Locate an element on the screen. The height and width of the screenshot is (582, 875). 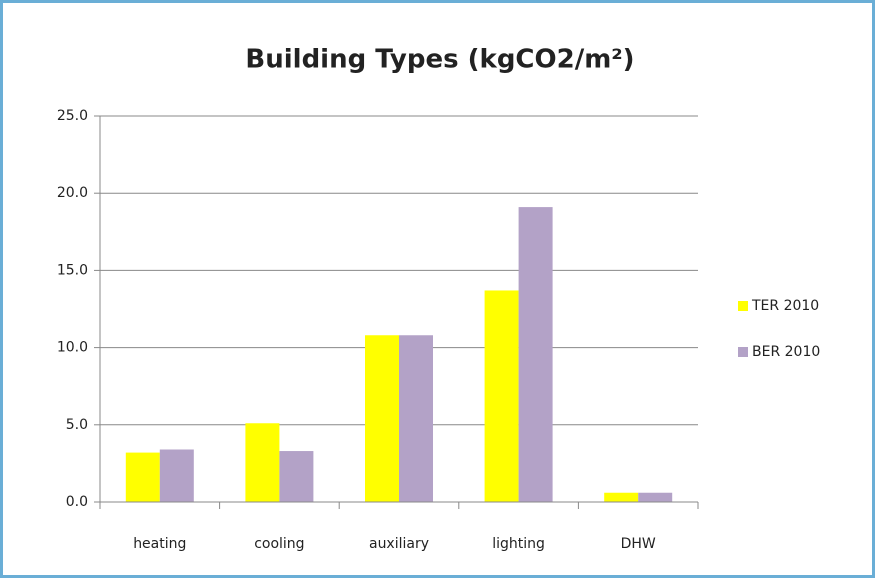
legend-label: TER 2010 is located at coordinates (785, 306).